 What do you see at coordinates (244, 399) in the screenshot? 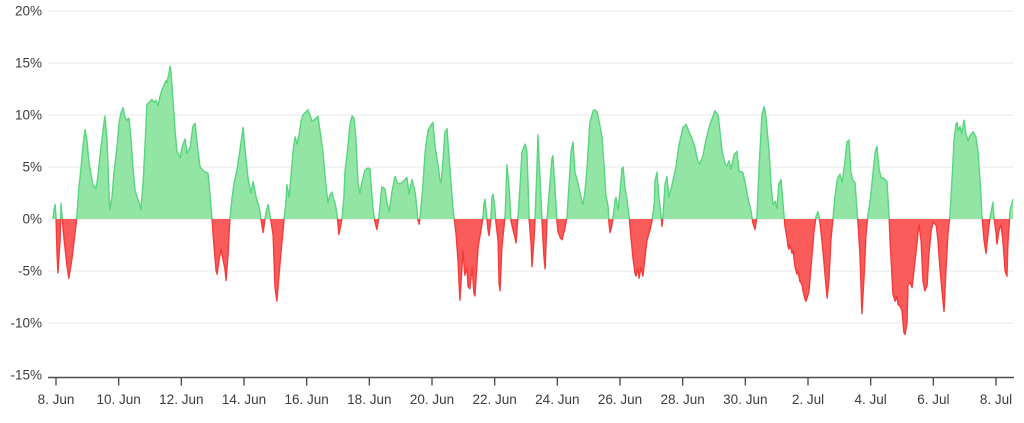
I see `x-tick-label: 14. Jun` at bounding box center [244, 399].